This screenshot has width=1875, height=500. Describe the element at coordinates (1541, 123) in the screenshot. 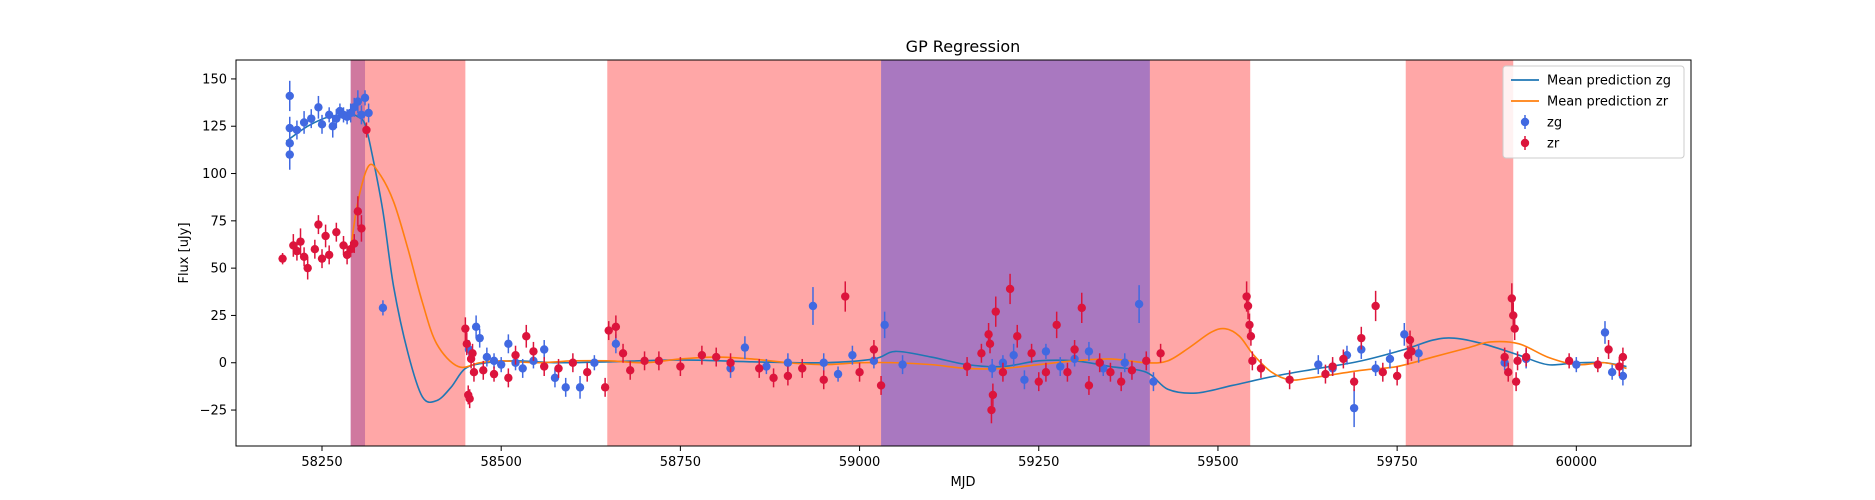

I see `legend-entry-zg: zg` at that location.